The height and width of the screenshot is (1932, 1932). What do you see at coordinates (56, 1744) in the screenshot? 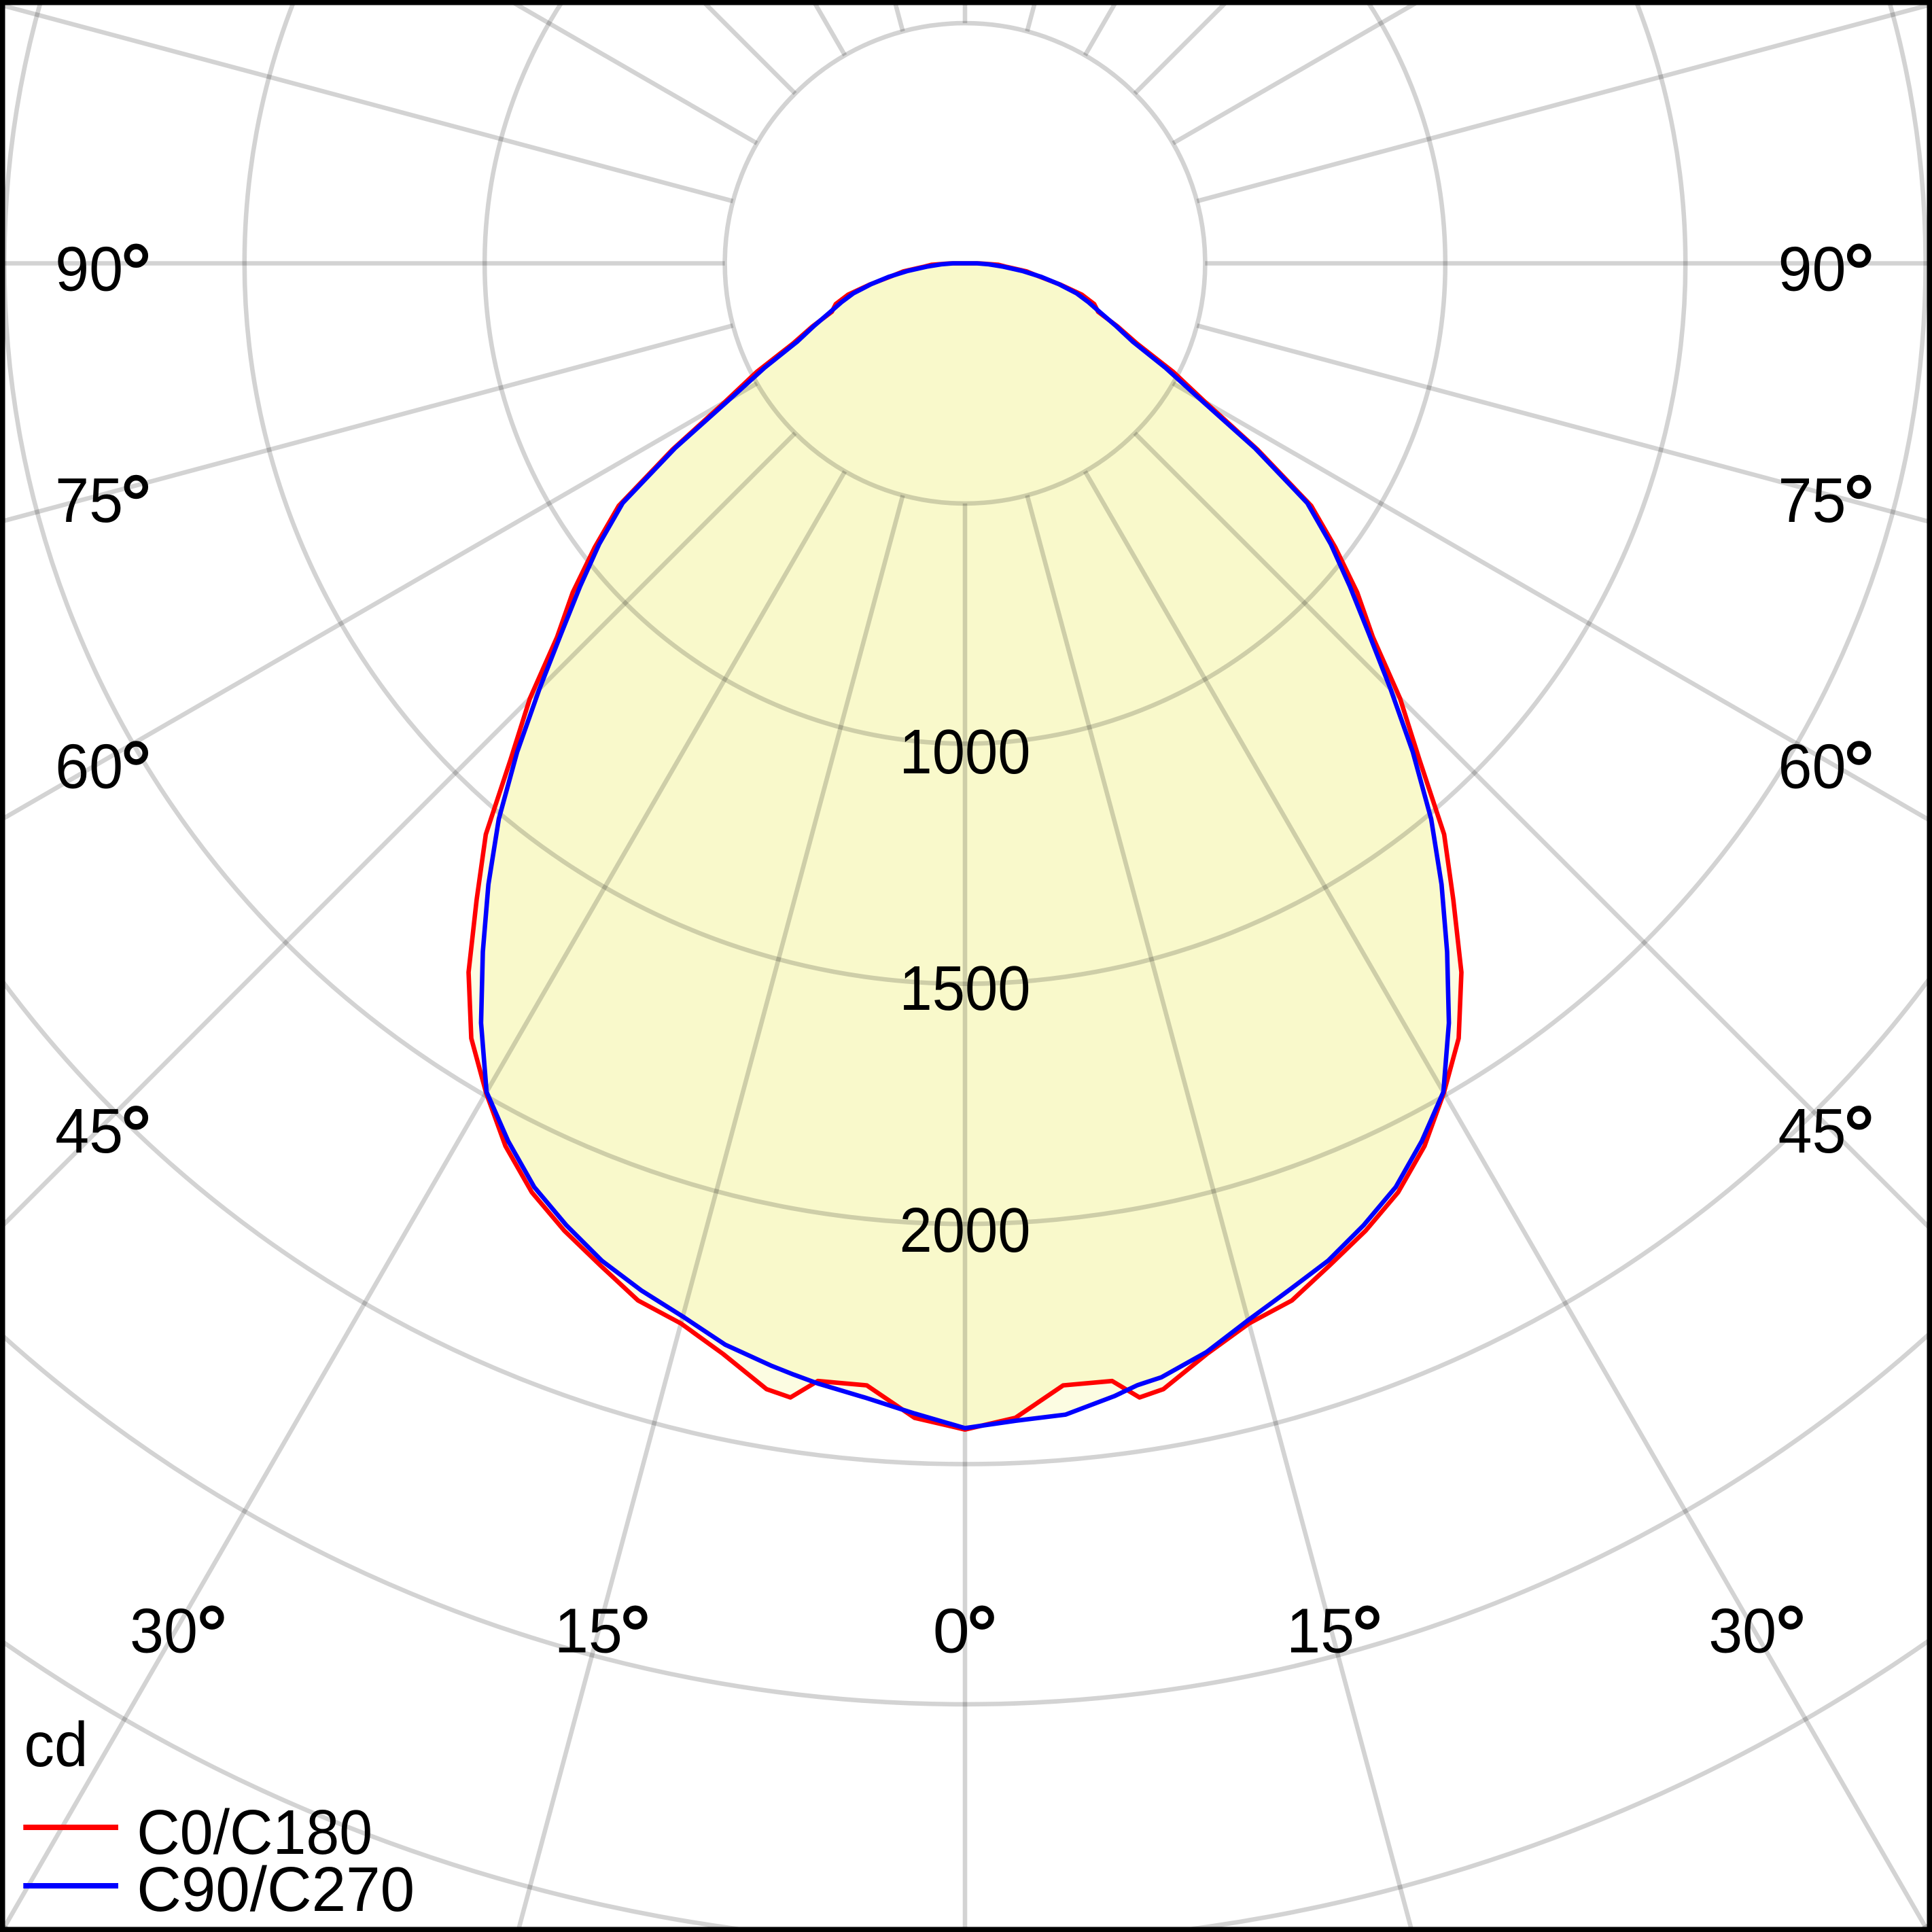
I see `svg-text: cd` at bounding box center [56, 1744].